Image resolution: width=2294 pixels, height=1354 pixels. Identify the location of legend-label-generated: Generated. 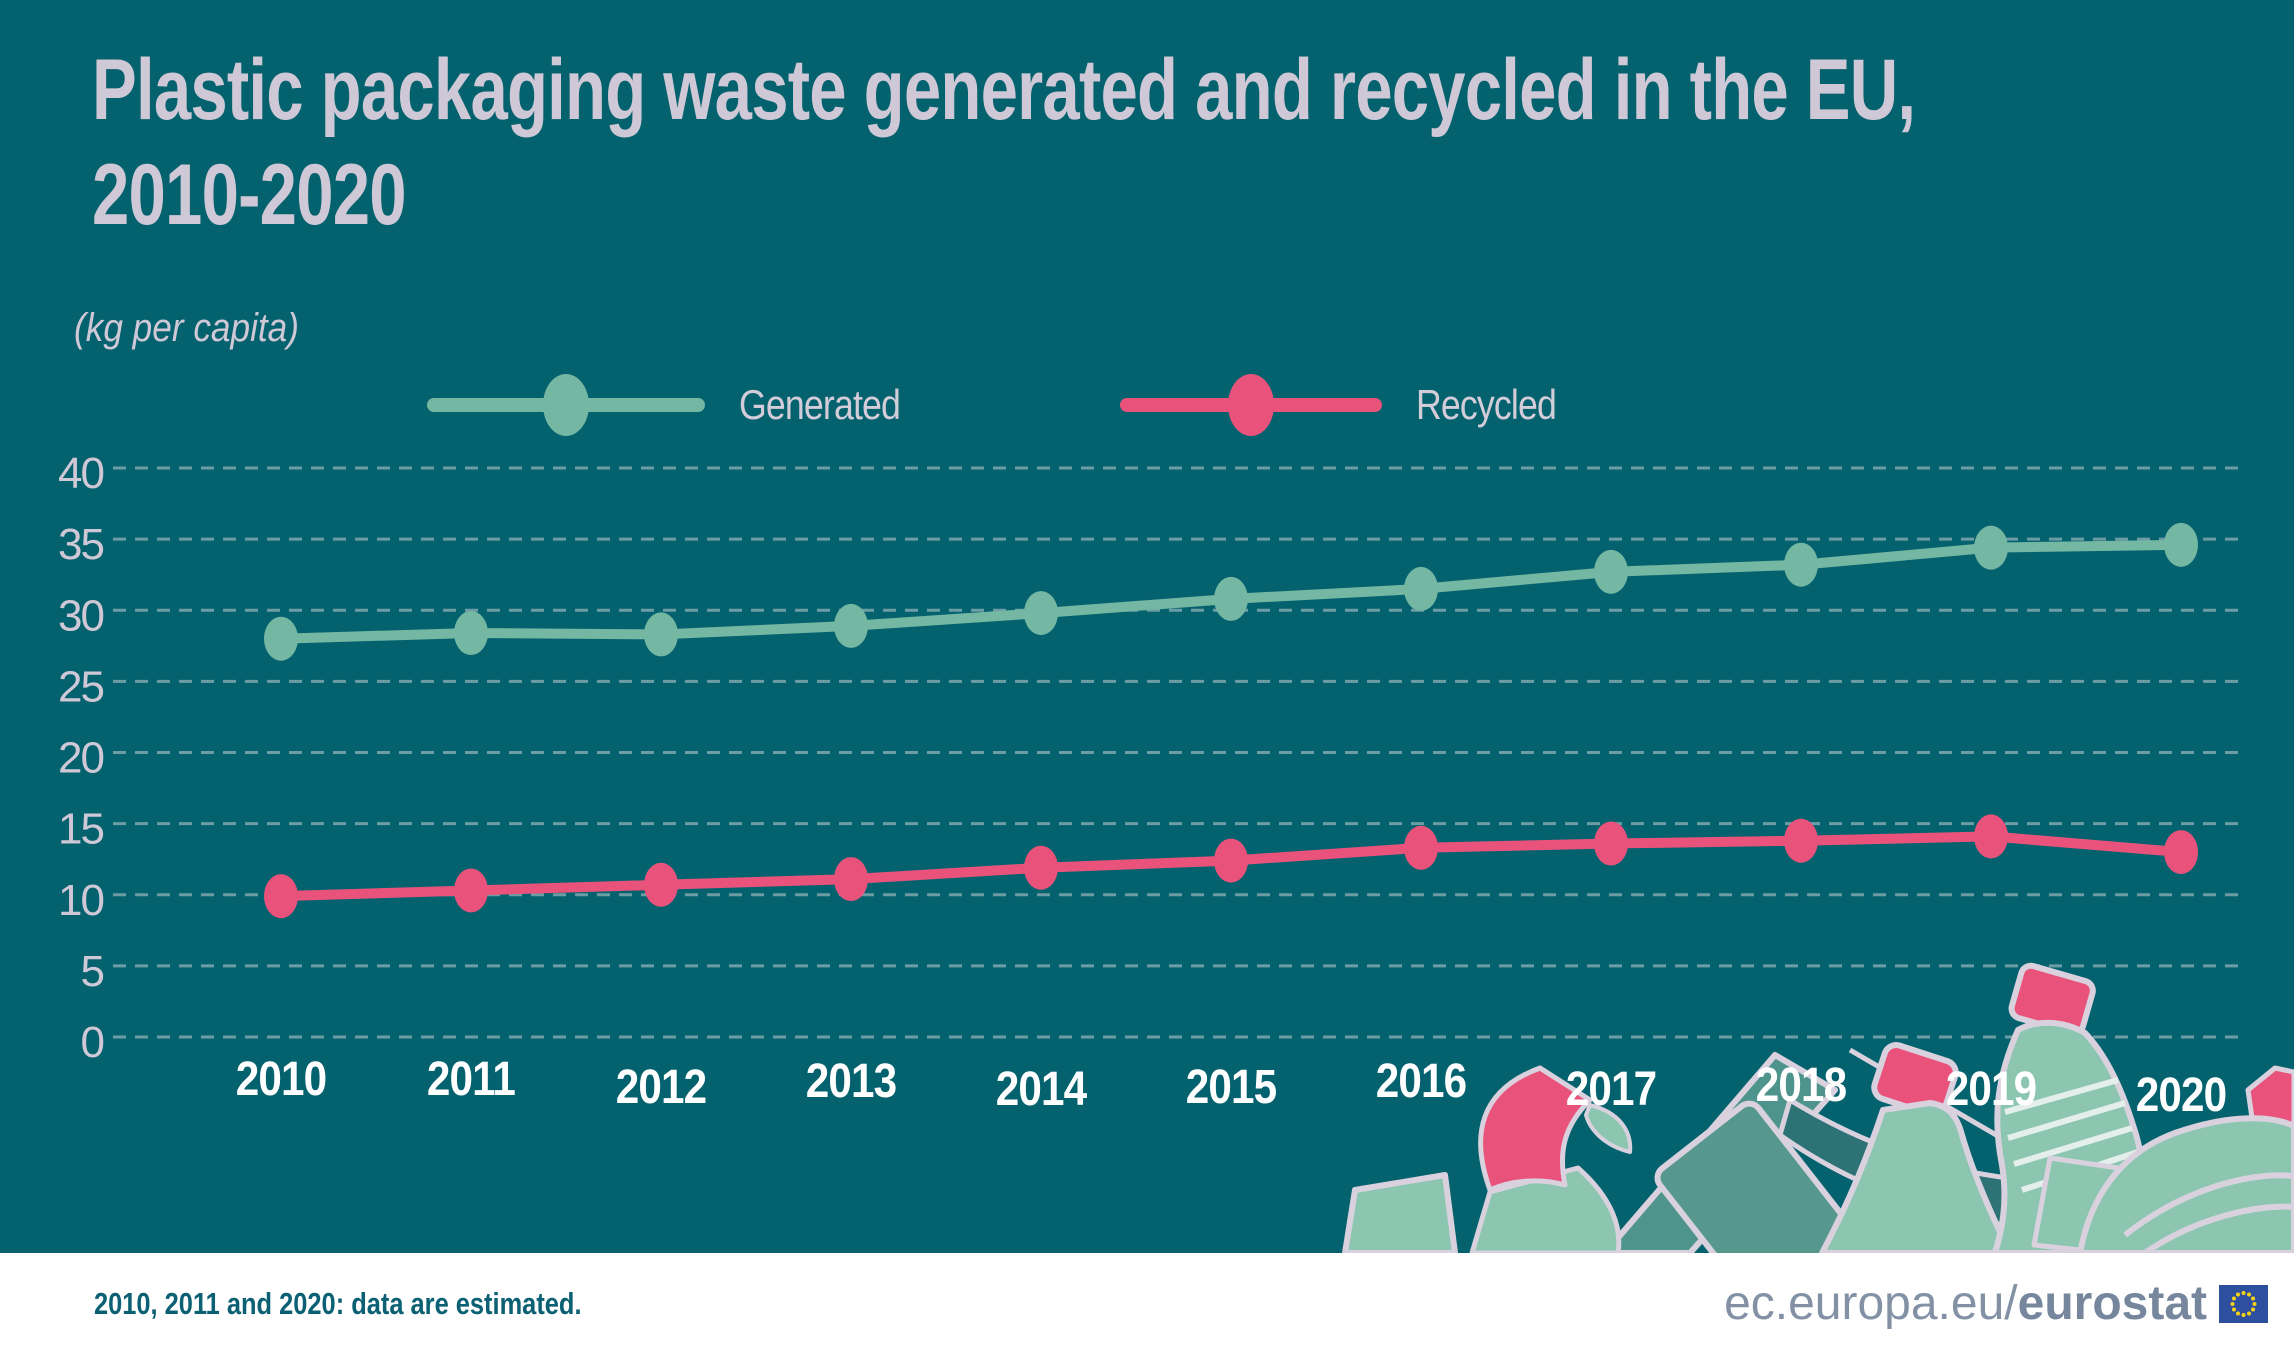
(820, 404).